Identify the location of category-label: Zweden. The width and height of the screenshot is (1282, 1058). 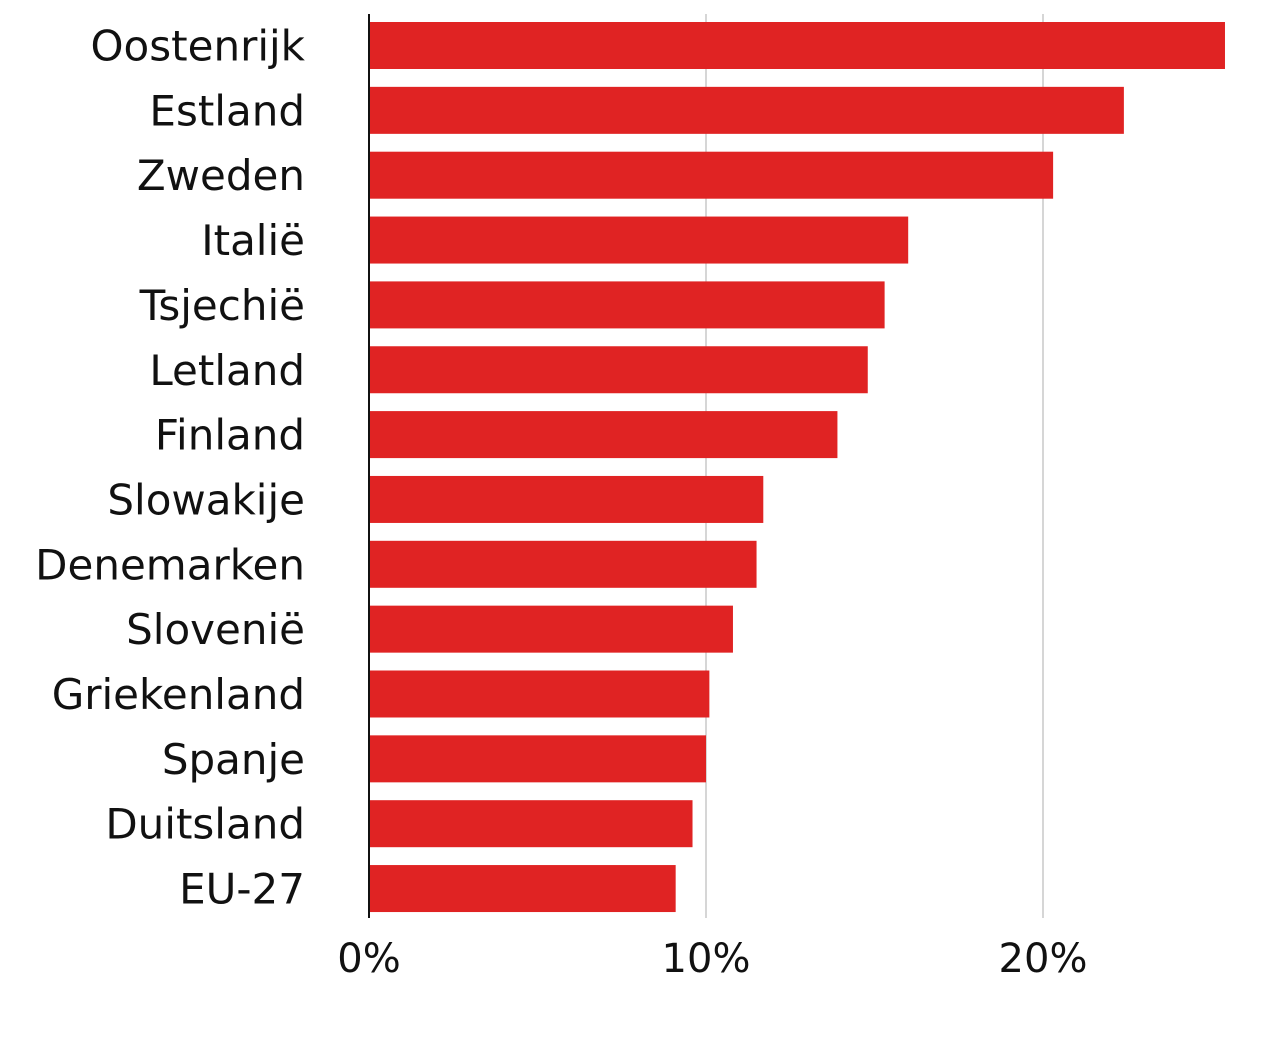
(221, 175).